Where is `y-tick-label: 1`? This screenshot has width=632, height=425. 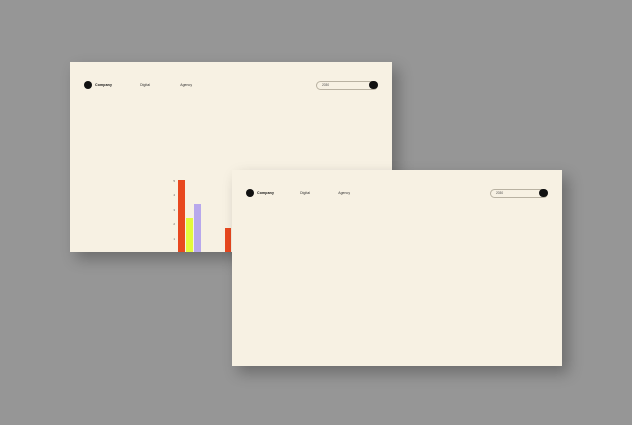 y-tick-label: 1 is located at coordinates (174, 238).